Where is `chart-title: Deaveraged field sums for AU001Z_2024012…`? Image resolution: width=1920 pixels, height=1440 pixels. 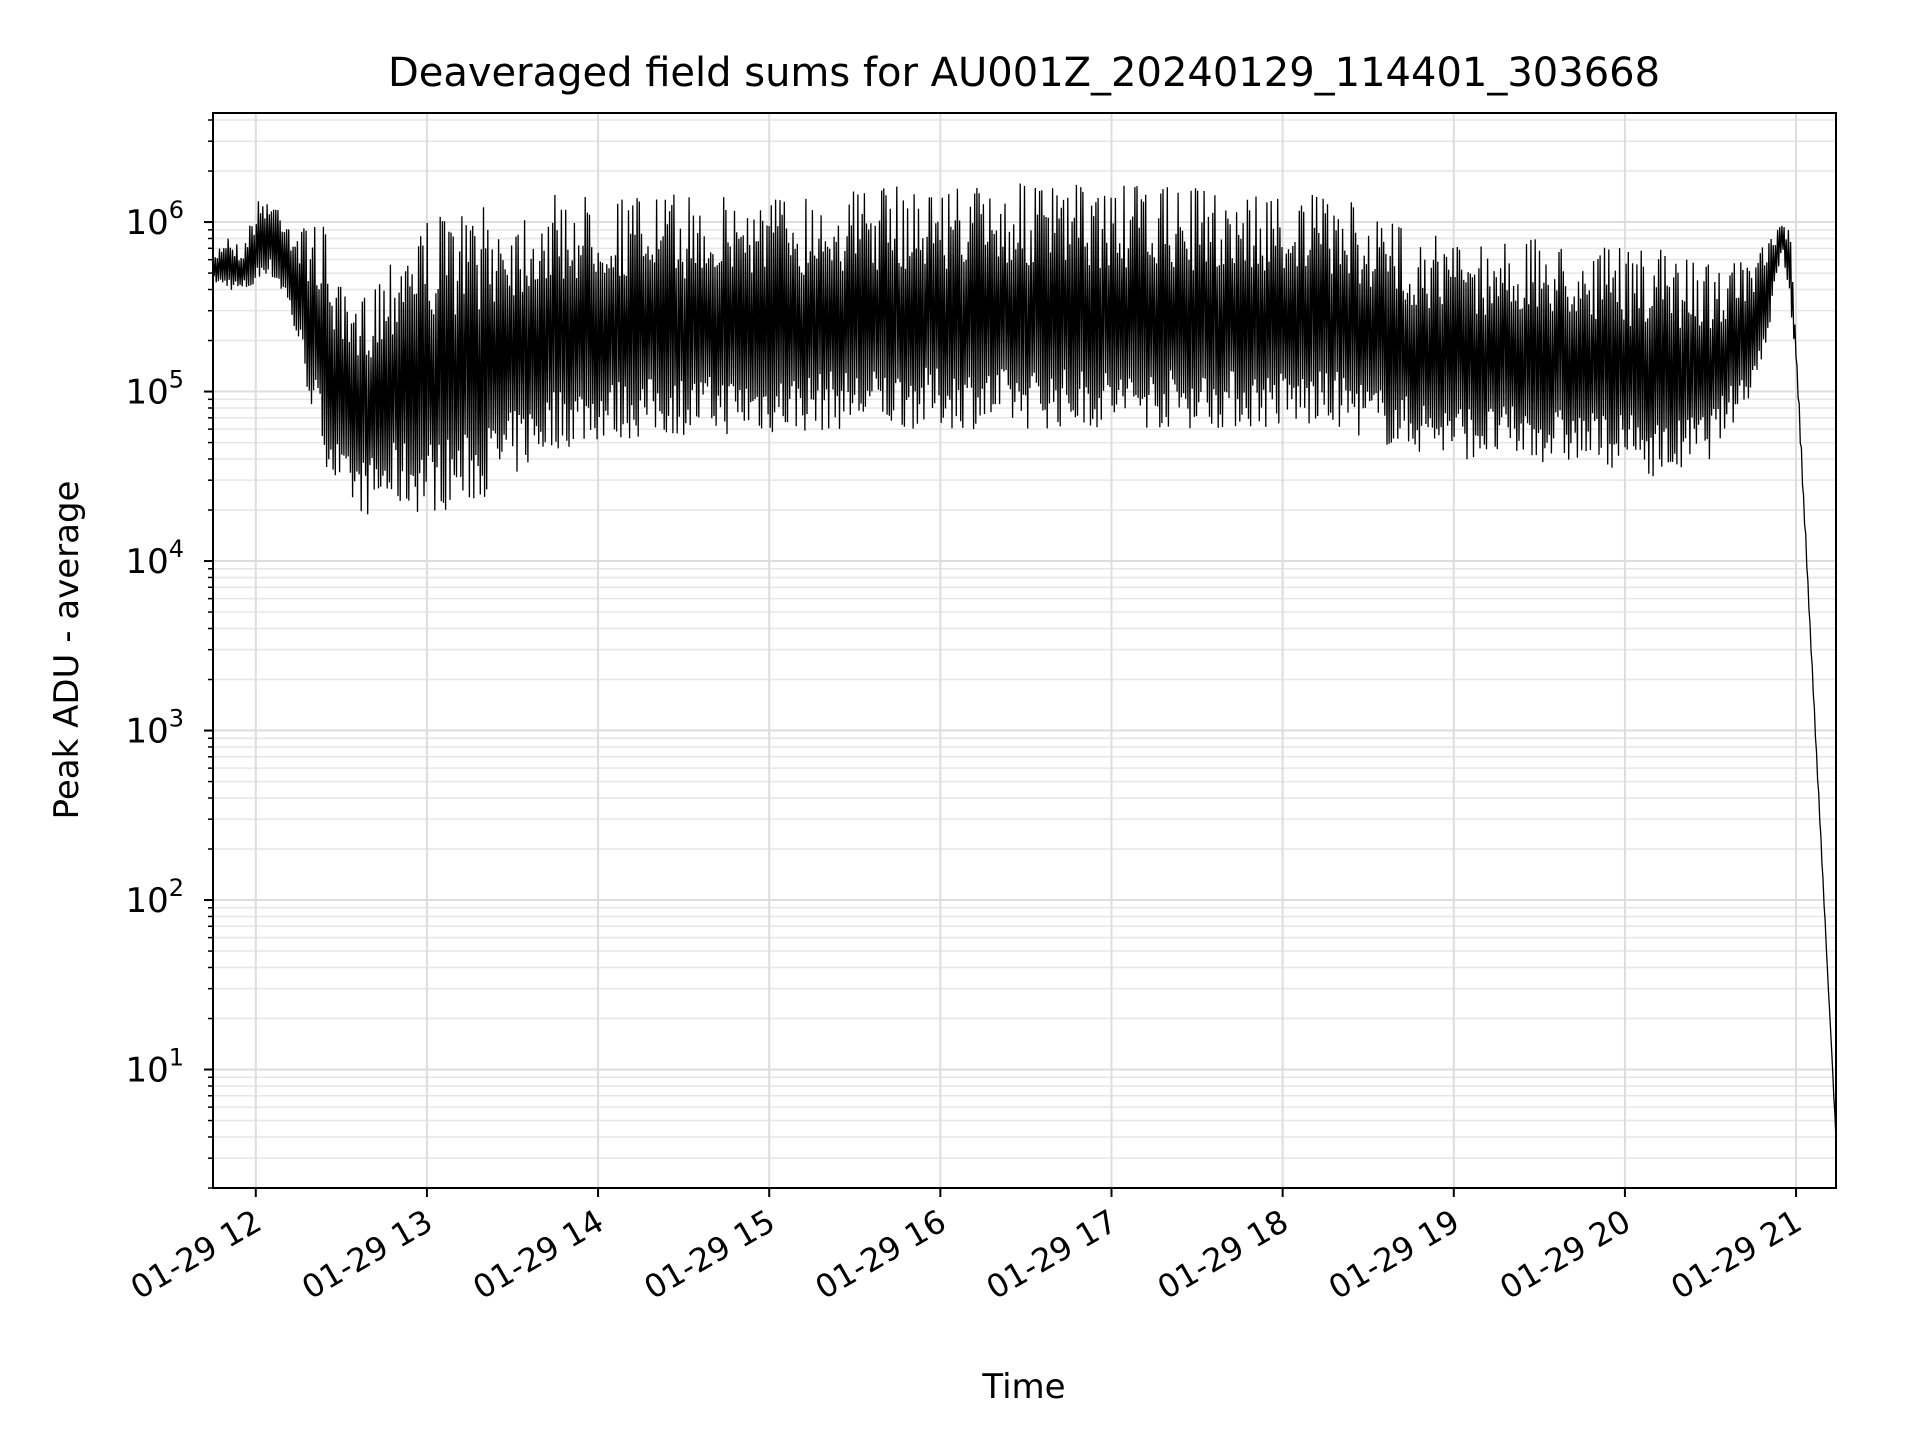
chart-title: Deaveraged field sums for AU001Z_2024012… is located at coordinates (1024, 73).